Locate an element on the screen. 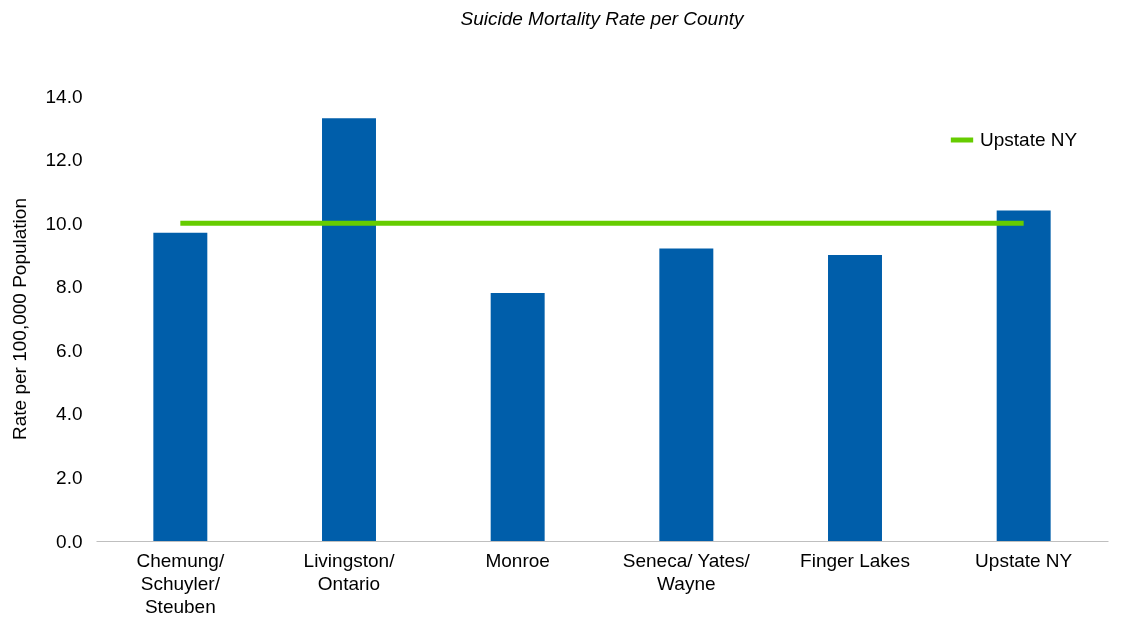 The width and height of the screenshot is (1132, 631). x-tick-label: Livingston/ Ontario is located at coordinates (349, 571).